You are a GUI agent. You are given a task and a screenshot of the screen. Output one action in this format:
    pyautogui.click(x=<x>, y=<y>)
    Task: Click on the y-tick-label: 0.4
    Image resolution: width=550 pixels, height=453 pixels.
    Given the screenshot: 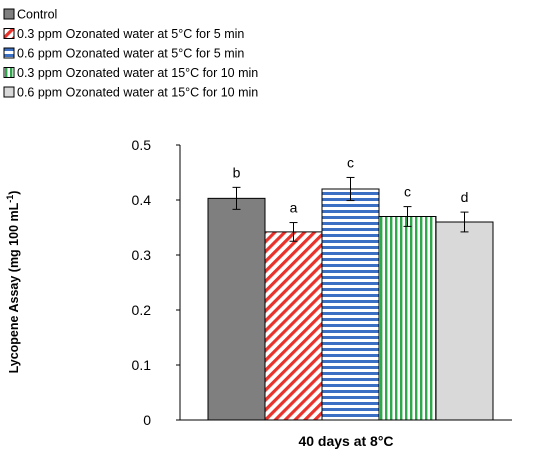 What is the action you would take?
    pyautogui.click(x=142, y=200)
    